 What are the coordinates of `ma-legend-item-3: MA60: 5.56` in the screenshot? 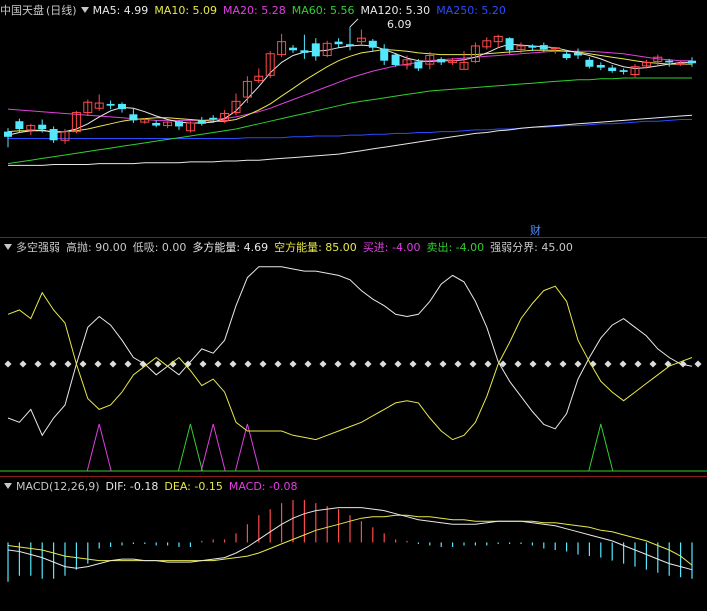 It's located at (323, 10).